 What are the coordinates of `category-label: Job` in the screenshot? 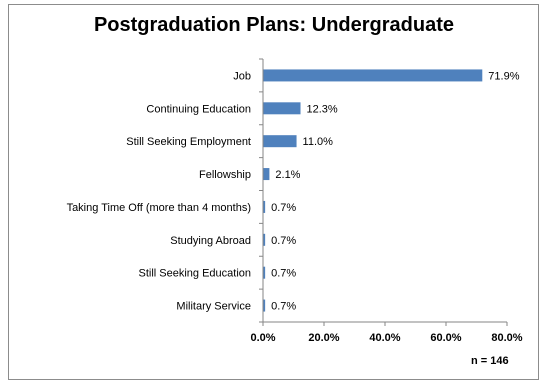 It's located at (242, 76).